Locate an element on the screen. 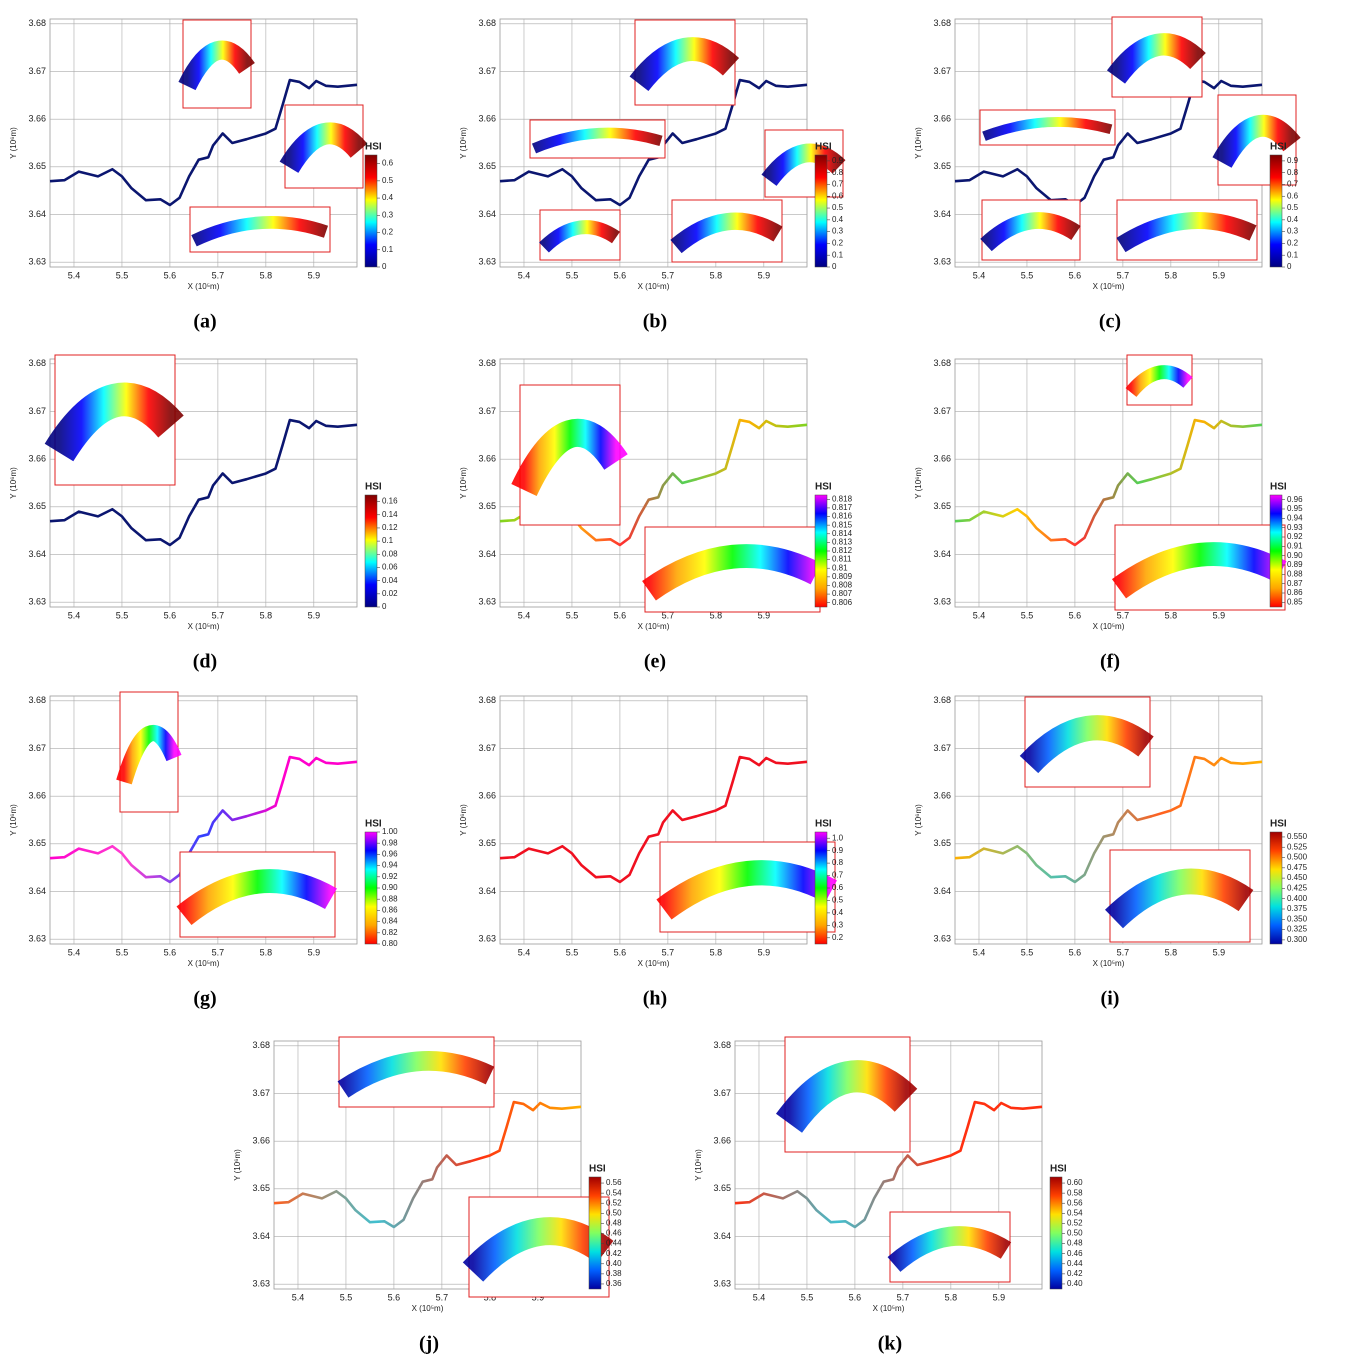  colorbar-tick-label: 0.816 is located at coordinates (842, 516).